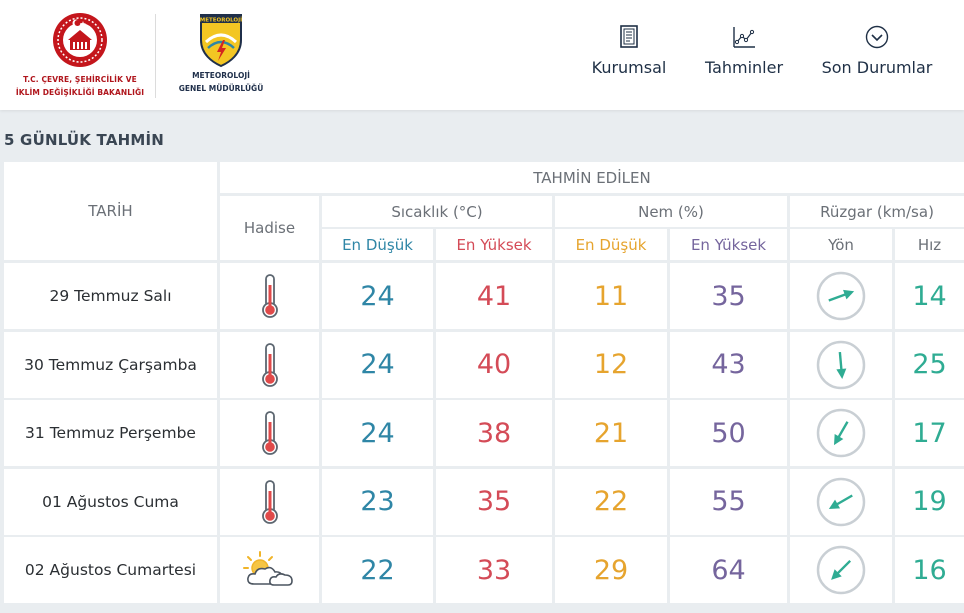 Image resolution: width=964 pixels, height=613 pixels. I want to click on row-temp-min: 22, so click(377, 570).